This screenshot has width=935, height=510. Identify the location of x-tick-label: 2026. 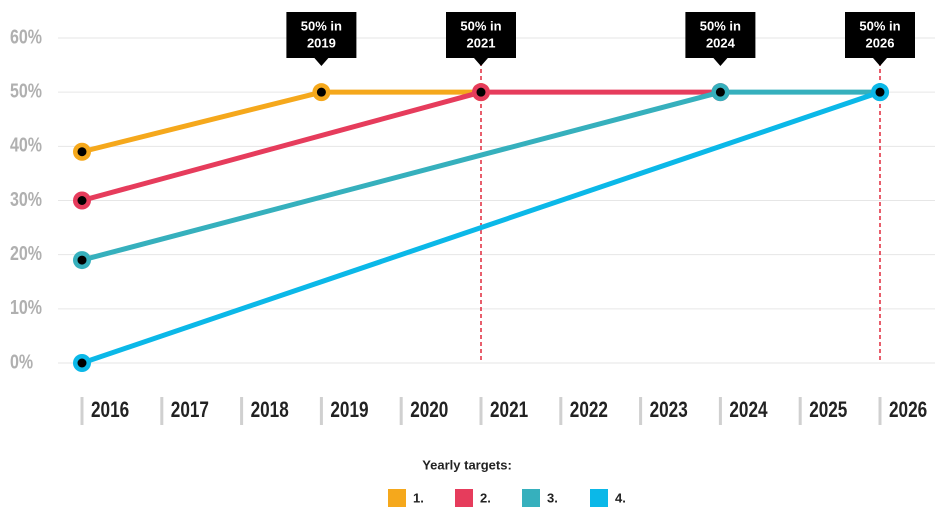
(908, 410).